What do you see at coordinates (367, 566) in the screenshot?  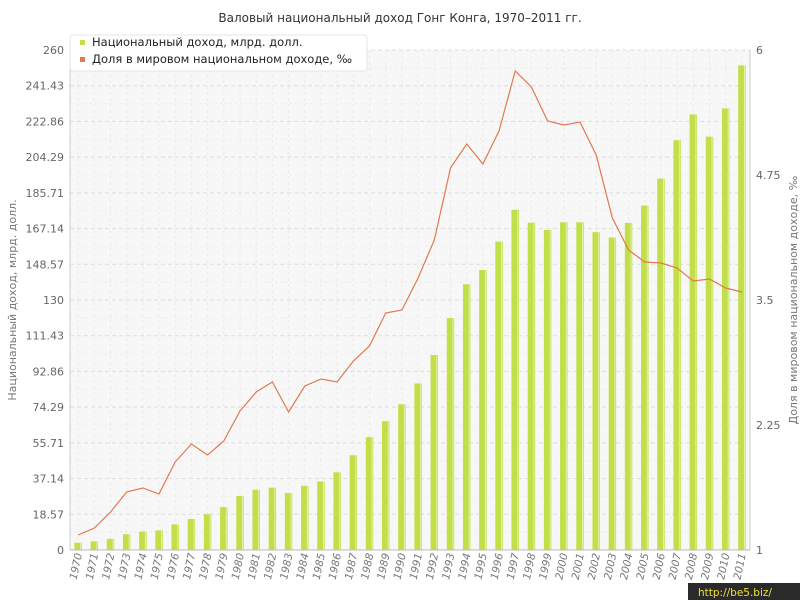 I see `x-tick-label: 1988` at bounding box center [367, 566].